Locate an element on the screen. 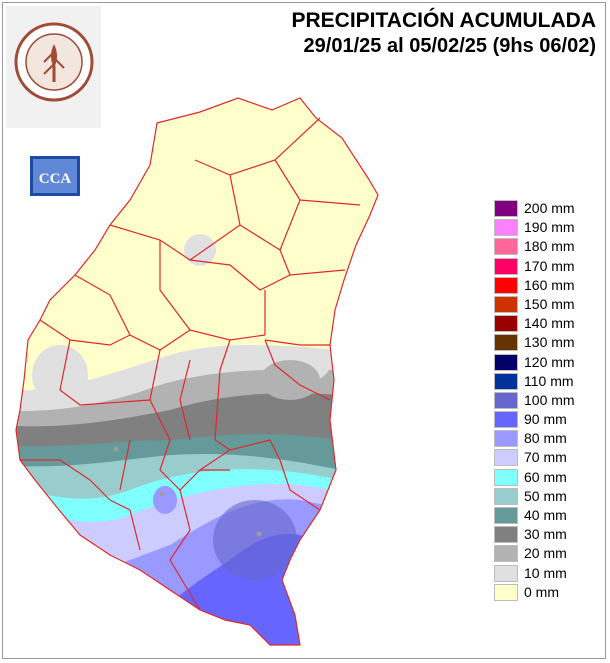 The width and height of the screenshot is (610, 663). legend-label: 80 mm is located at coordinates (545, 438).